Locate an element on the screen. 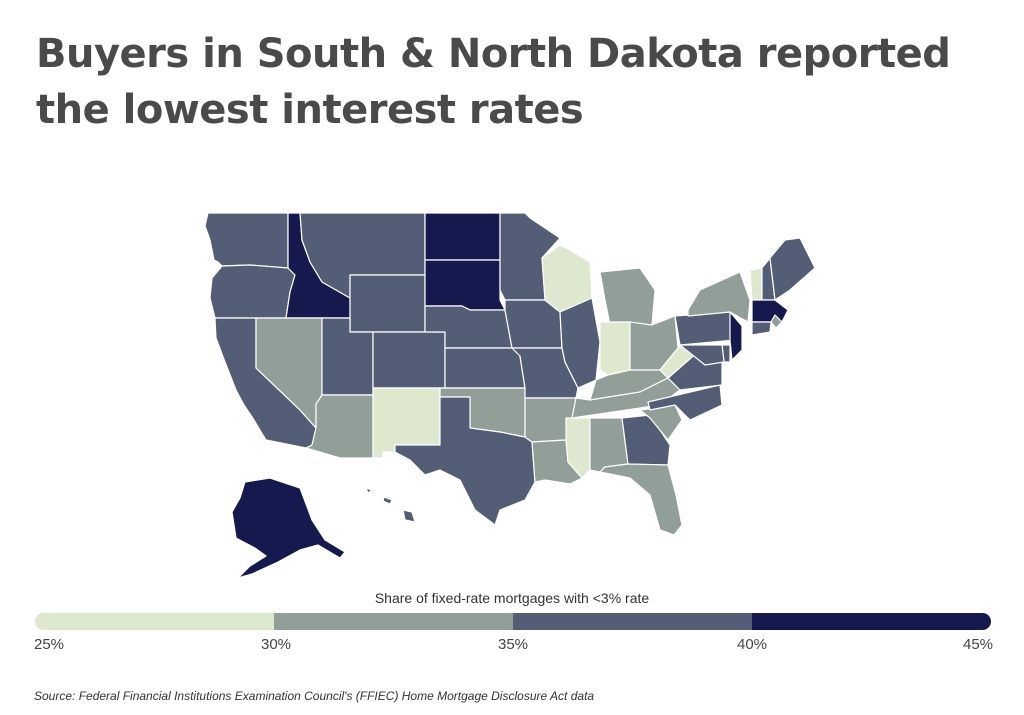 The width and height of the screenshot is (1024, 715). legend-tick-label: 30% is located at coordinates (276, 644).